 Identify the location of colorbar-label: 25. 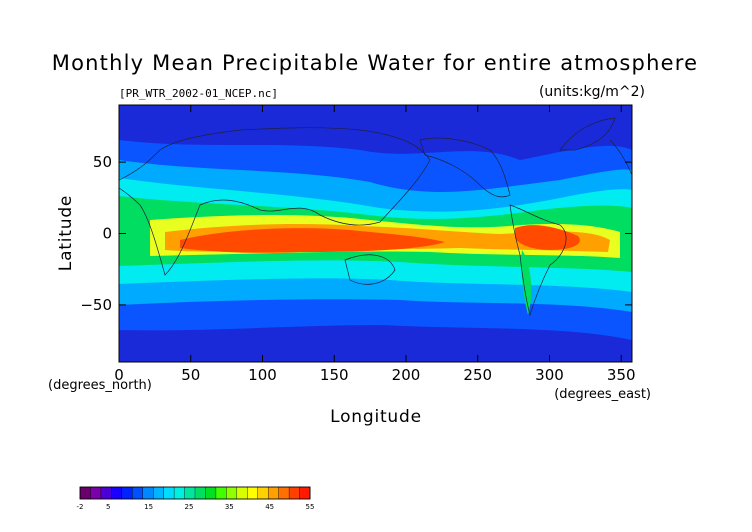
(188, 507).